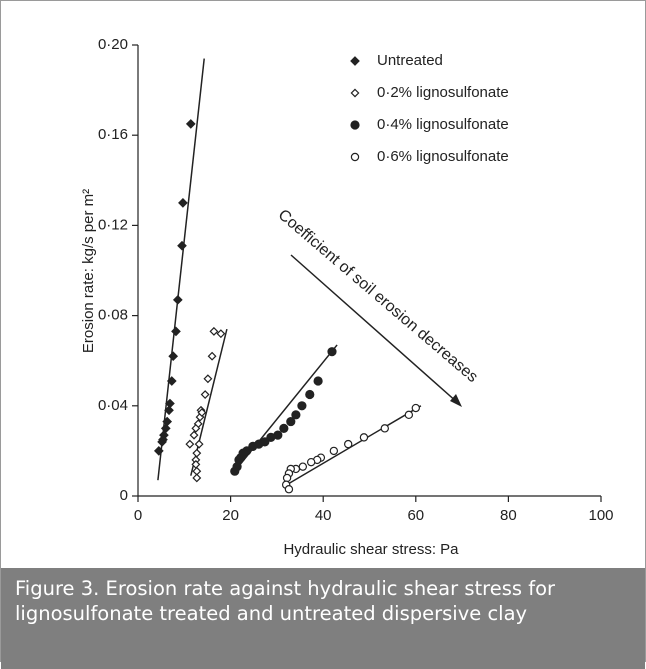  I want to click on legend-label: 0·4% lignosulfonate, so click(443, 124).